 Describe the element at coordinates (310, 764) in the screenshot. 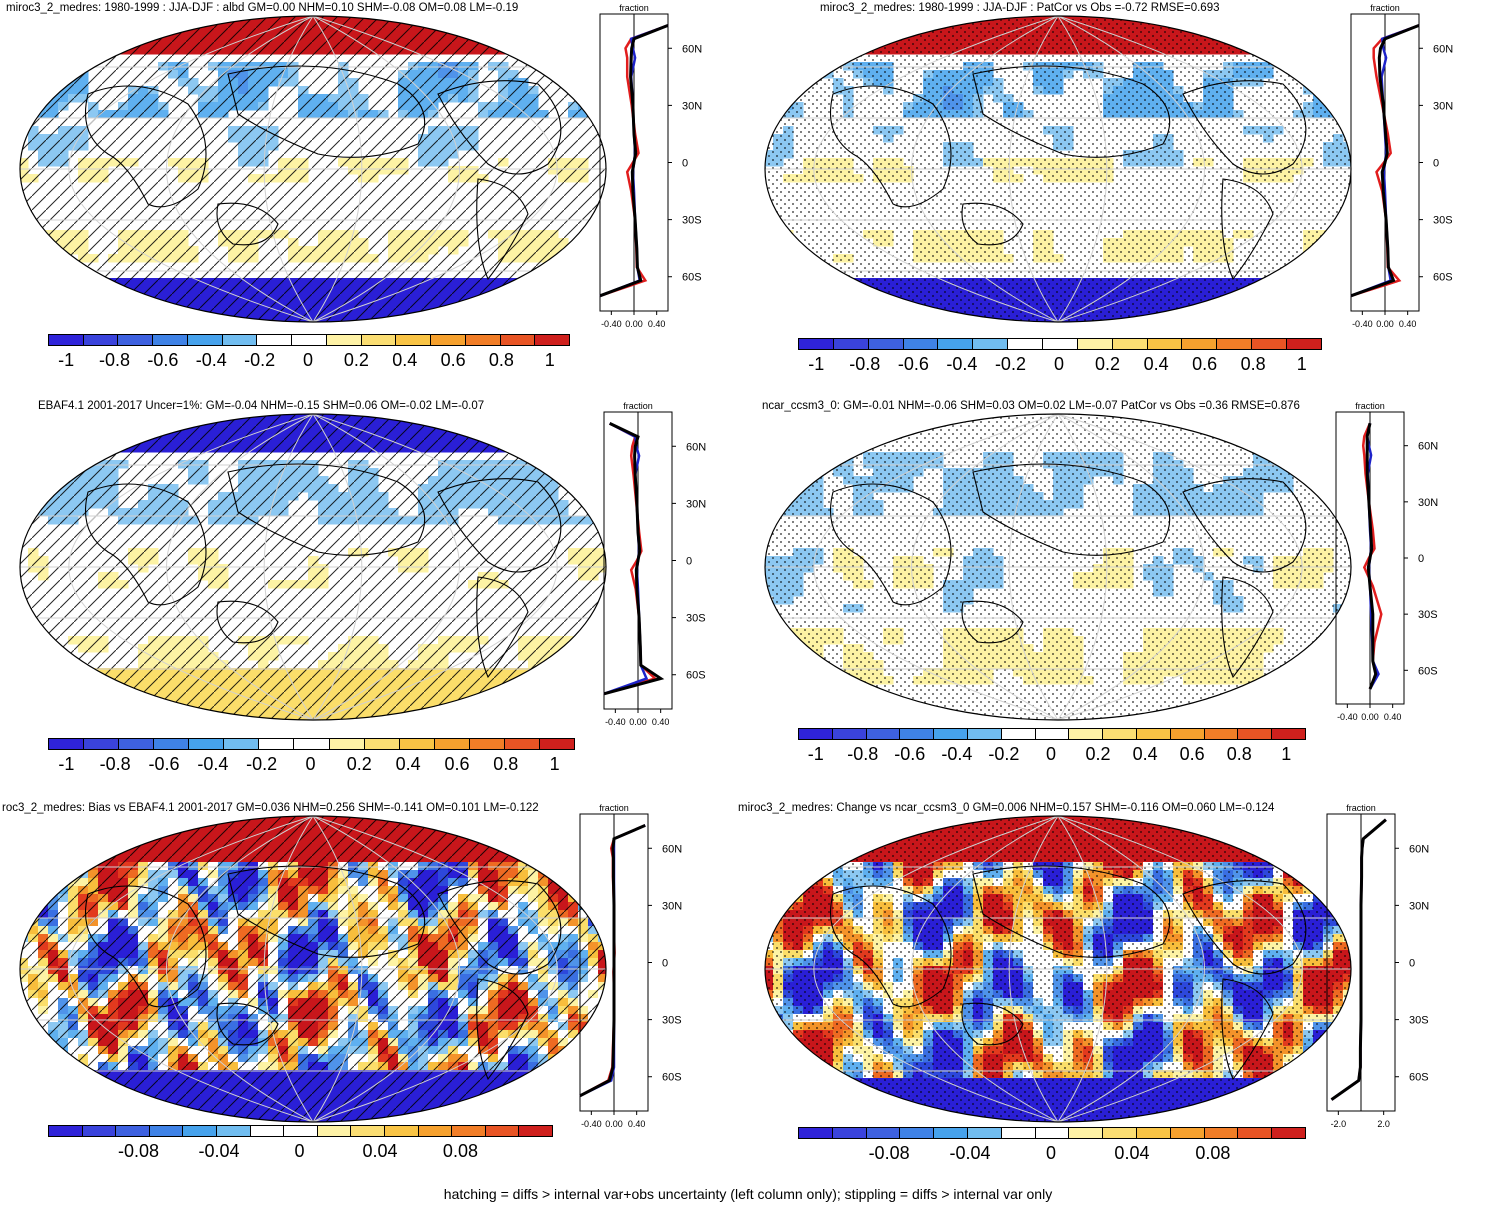

I see `colorbar-label: 0` at that location.